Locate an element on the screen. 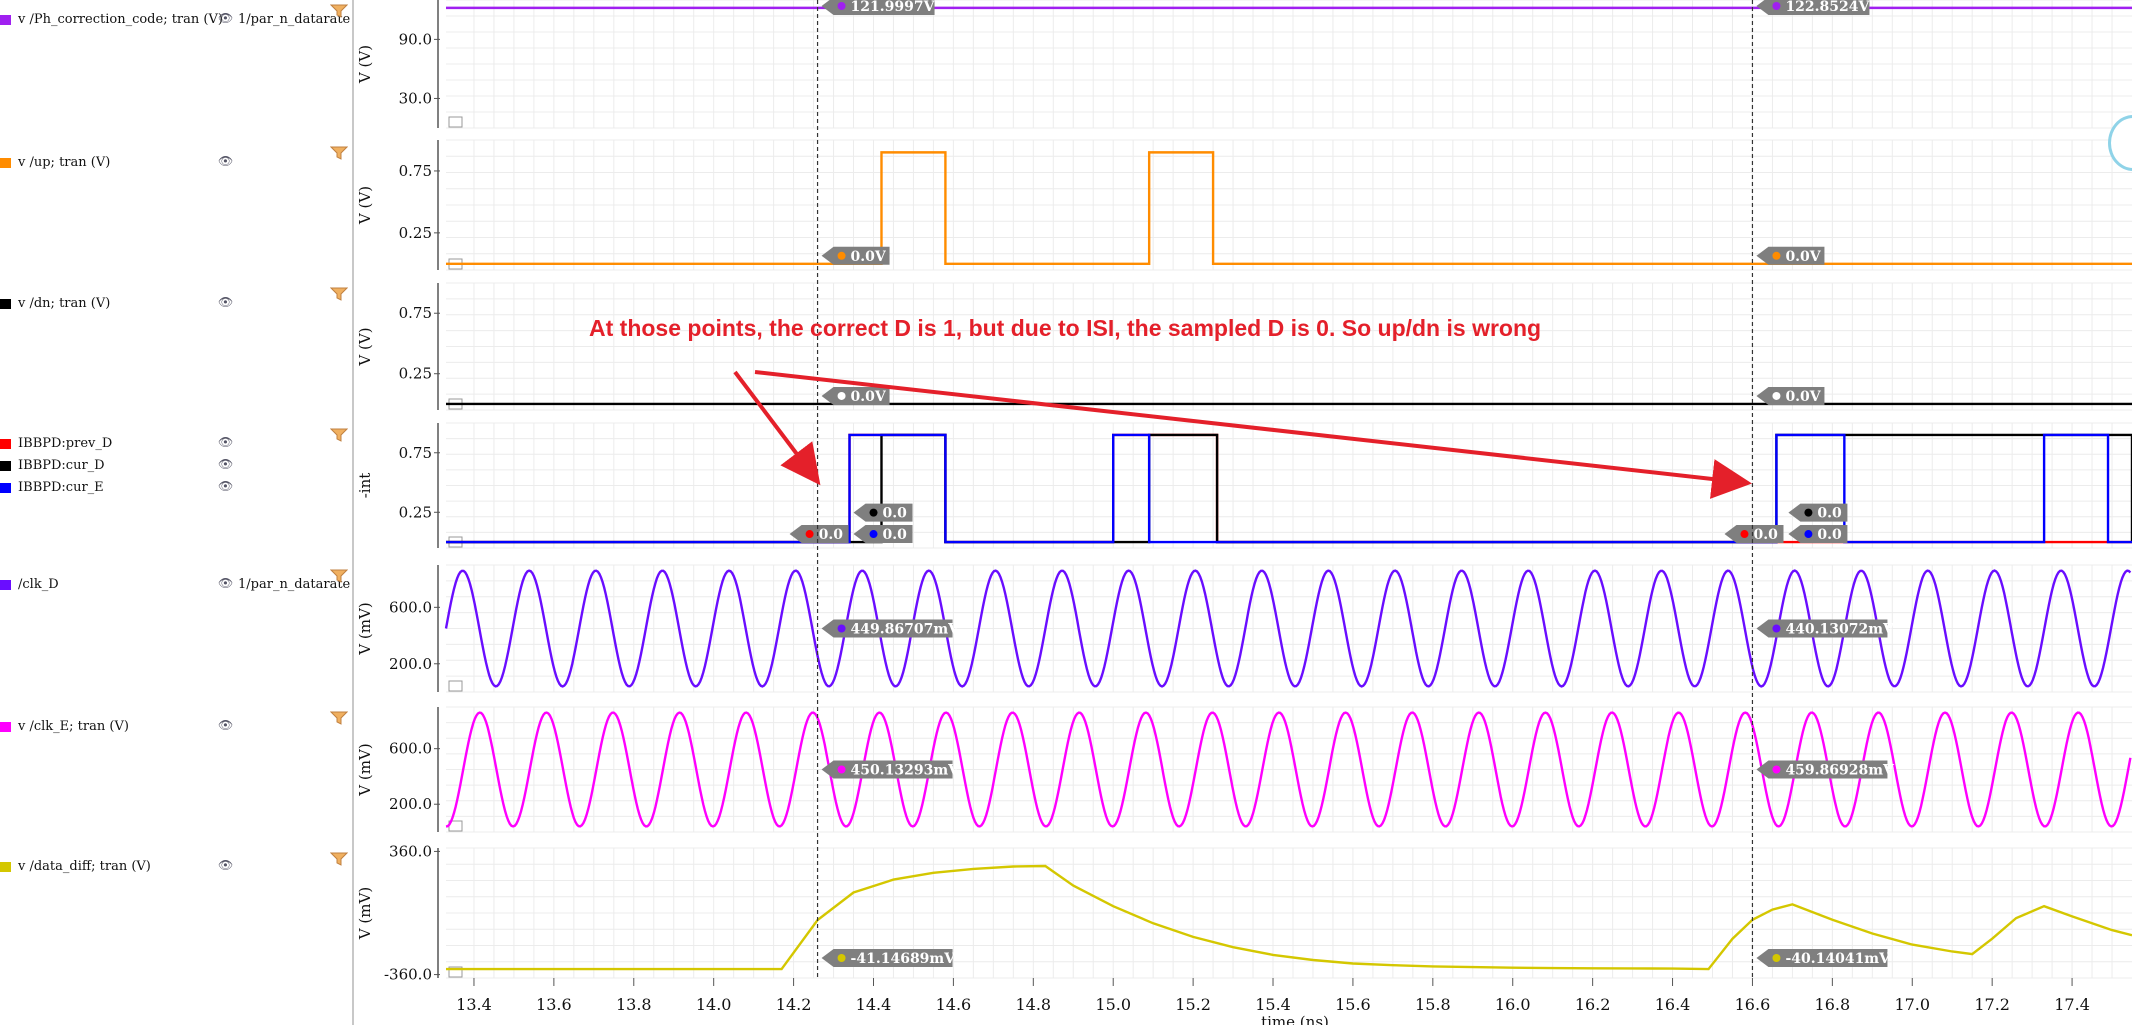 The height and width of the screenshot is (1025, 2132). y-tick-label: 200.0 is located at coordinates (410, 804).